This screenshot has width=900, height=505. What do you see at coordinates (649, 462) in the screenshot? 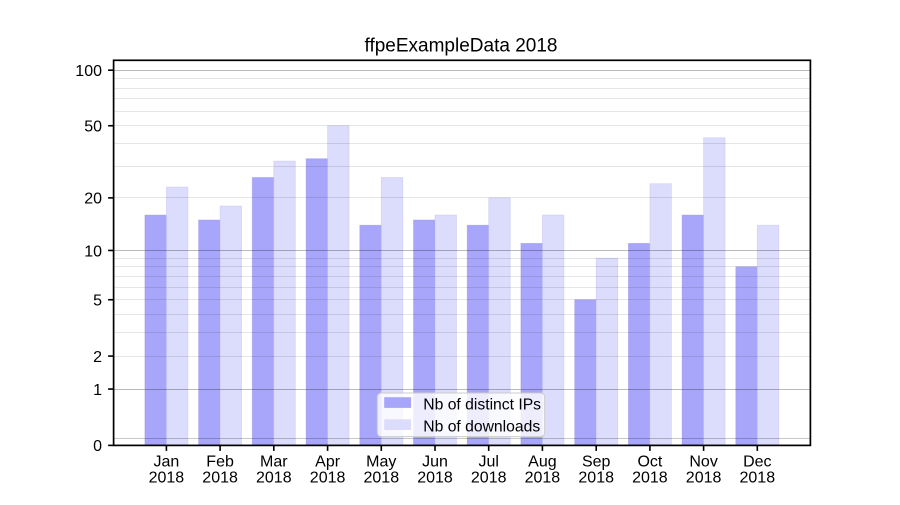
I see `svg-text: Oct` at bounding box center [649, 462].